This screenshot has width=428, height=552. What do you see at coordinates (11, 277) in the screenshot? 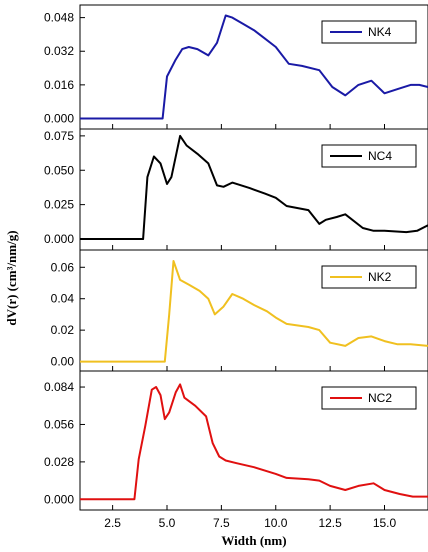
I see `y-axis-title: dV(r) (cm³/nm/g)` at bounding box center [11, 277].